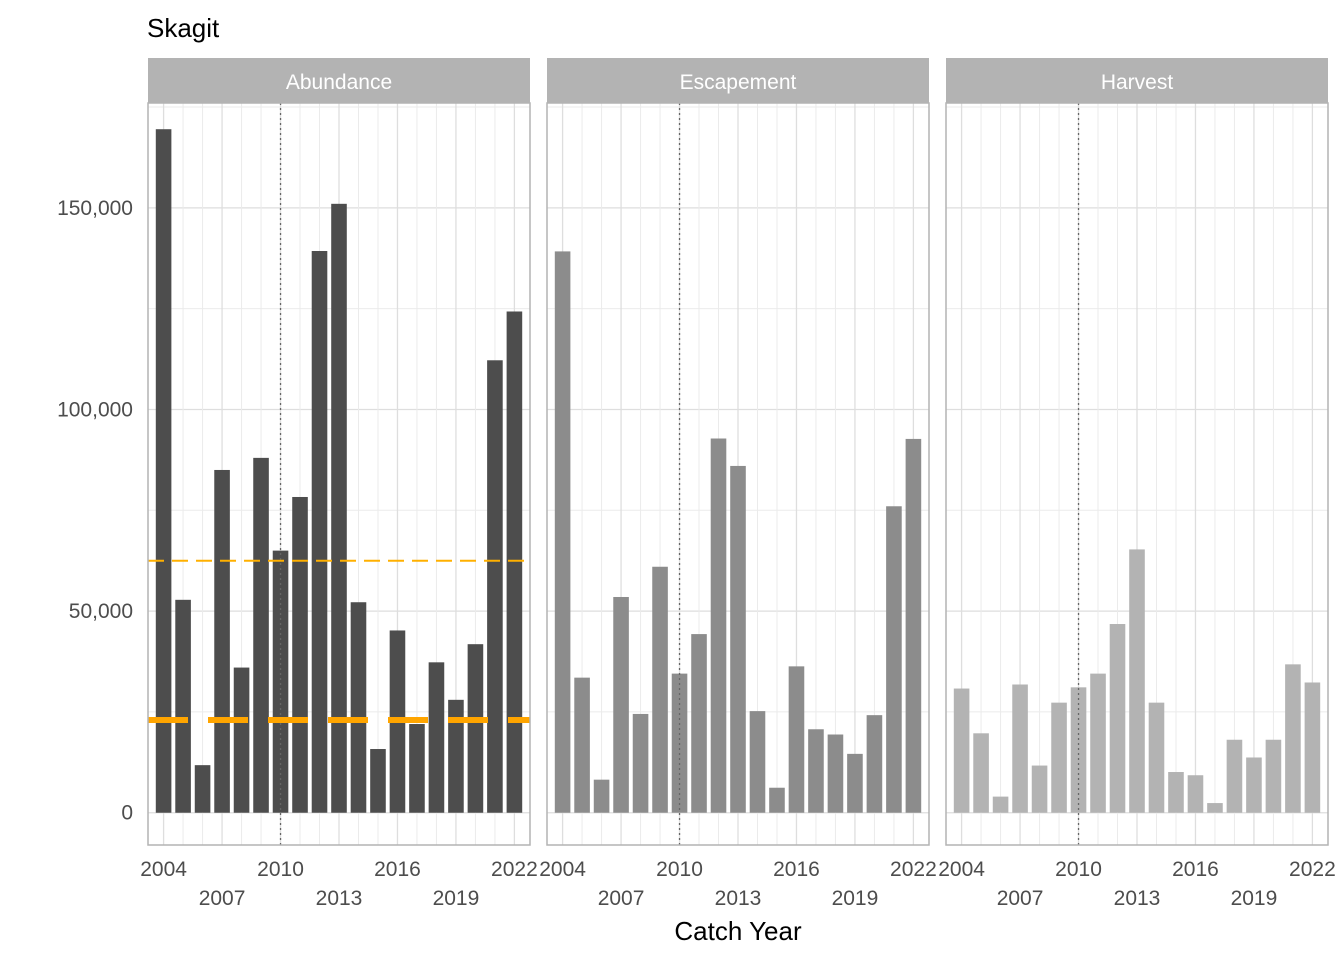 The width and height of the screenshot is (1344, 960). I want to click on x-axis-label: Catch Year, so click(738, 931).